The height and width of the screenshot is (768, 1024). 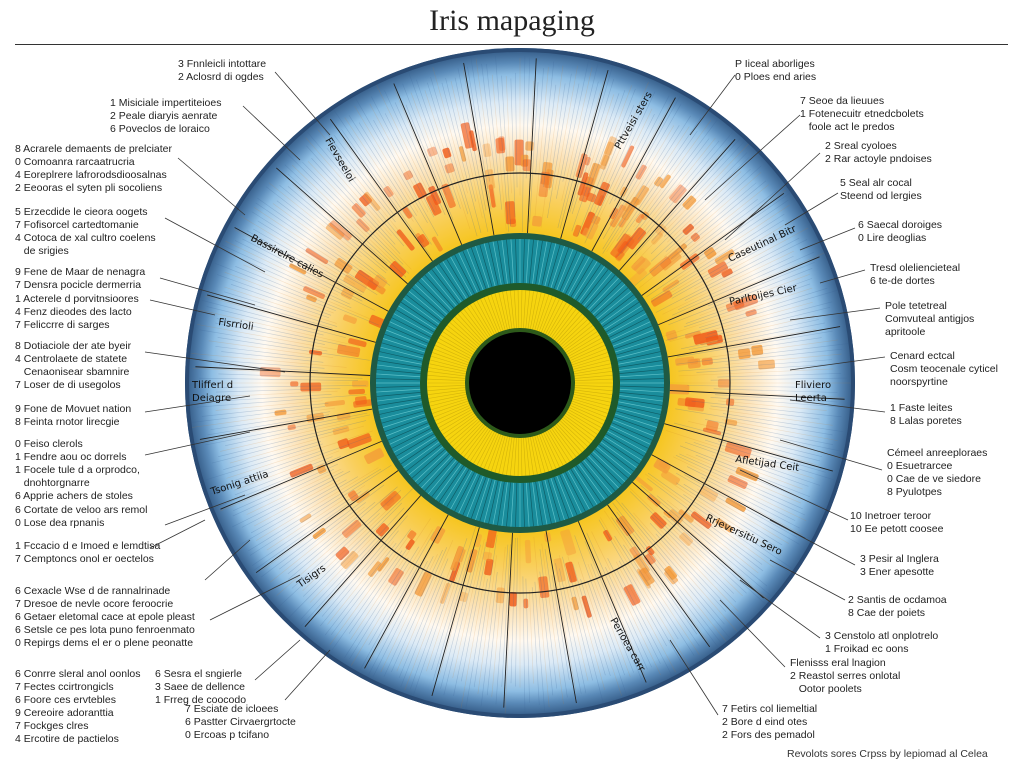 I want to click on label-line: 7 Feliccrre di sarges, so click(x=62, y=325).